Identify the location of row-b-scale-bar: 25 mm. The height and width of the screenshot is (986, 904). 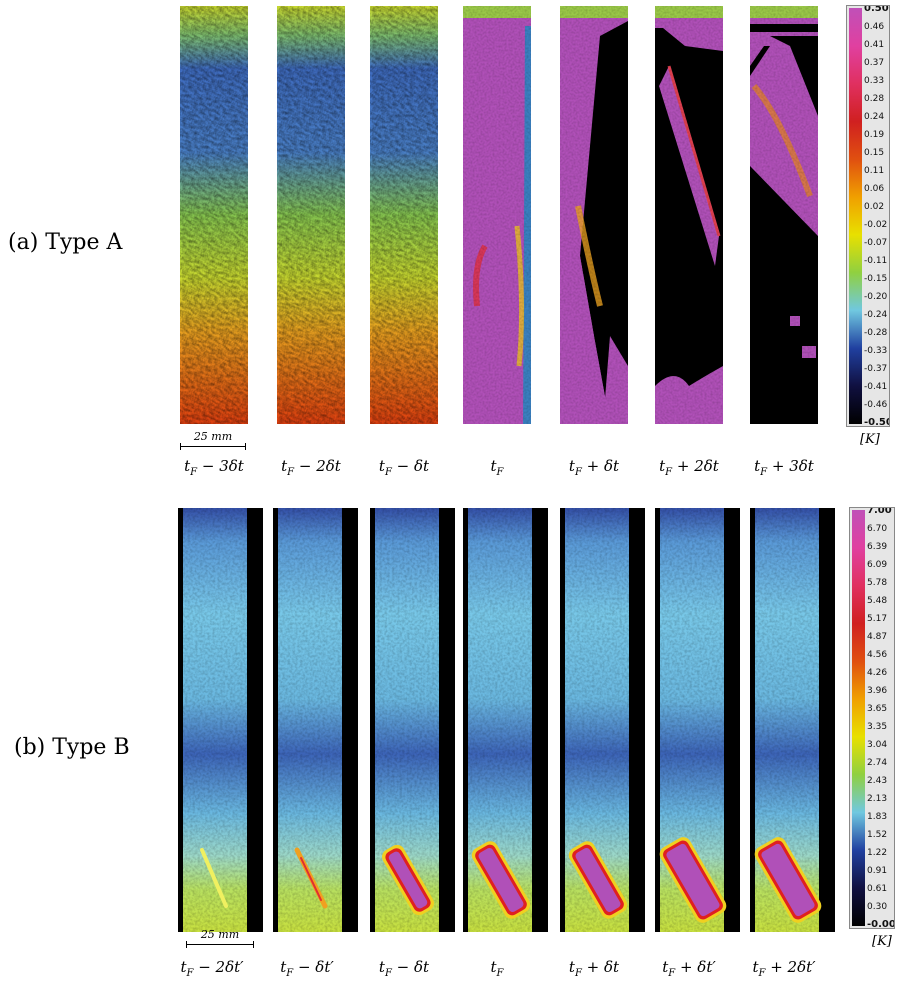
(220, 938).